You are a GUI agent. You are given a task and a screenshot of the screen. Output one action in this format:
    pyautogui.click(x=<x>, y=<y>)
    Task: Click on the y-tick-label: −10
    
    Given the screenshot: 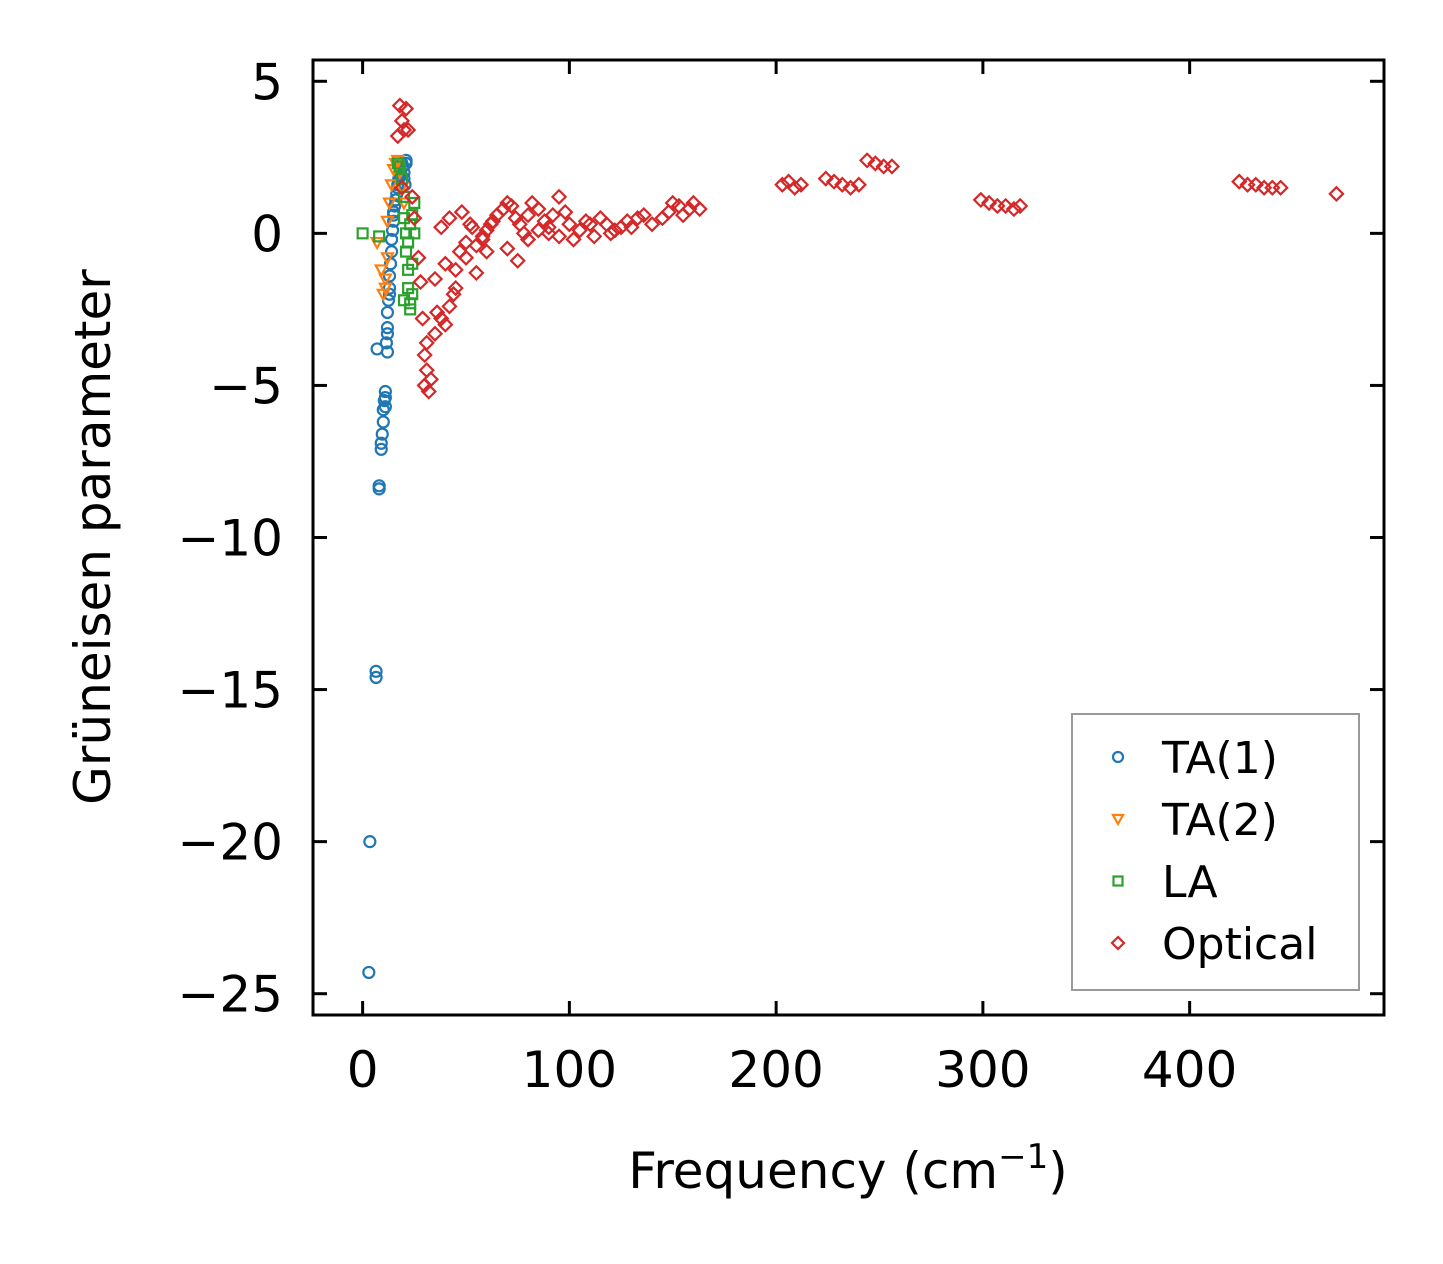 What is the action you would take?
    pyautogui.click(x=230, y=539)
    